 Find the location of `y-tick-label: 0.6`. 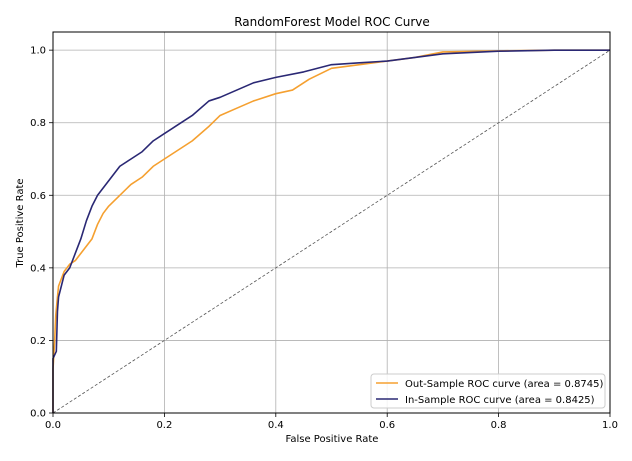

y-tick-label: 0.6 is located at coordinates (38, 196).